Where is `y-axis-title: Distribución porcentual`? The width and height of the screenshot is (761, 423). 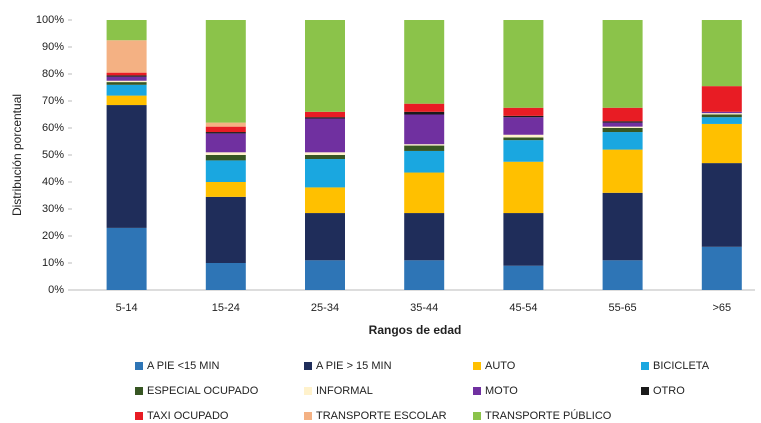
y-axis-title: Distribución porcentual is located at coordinates (17, 155).